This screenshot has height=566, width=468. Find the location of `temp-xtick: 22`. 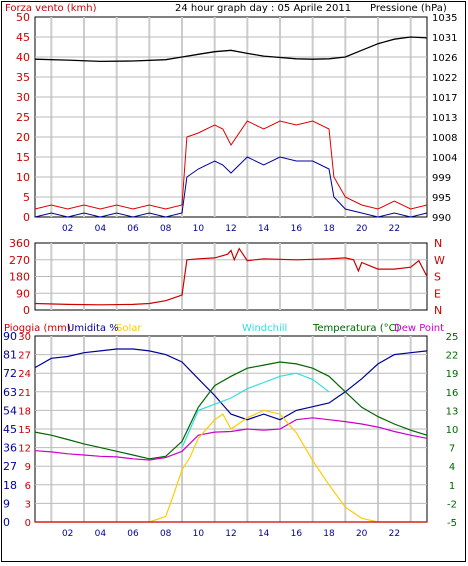

temp-xtick: 22 is located at coordinates (394, 534).